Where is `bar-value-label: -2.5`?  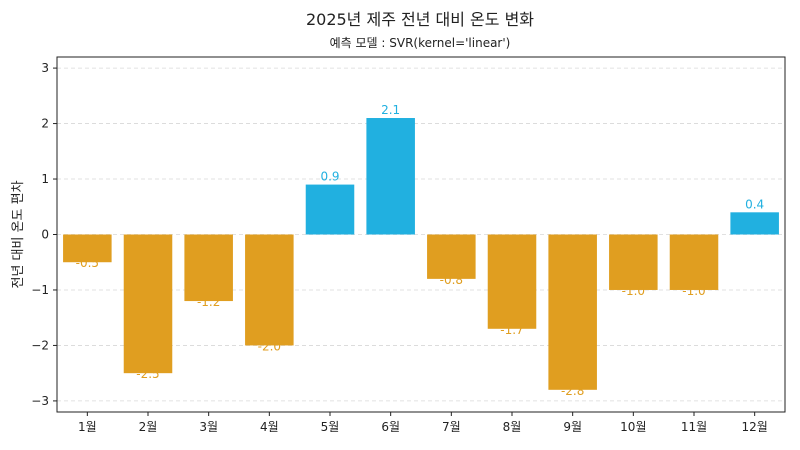 bar-value-label: -2.5 is located at coordinates (147, 374).